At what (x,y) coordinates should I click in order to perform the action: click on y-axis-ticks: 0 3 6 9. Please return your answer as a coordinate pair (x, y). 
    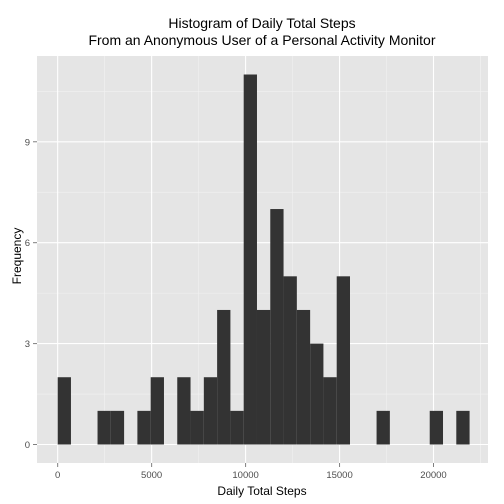
    Looking at the image, I should click on (31, 294).